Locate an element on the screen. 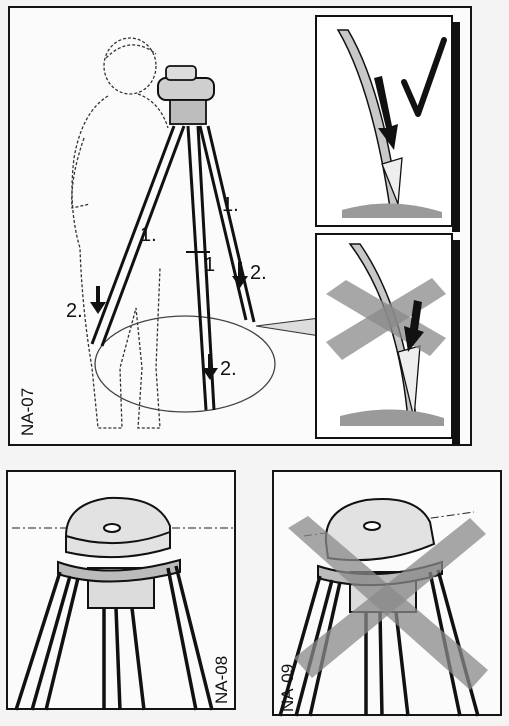 The width and height of the screenshot is (509, 726). step-label-1-right: 1. is located at coordinates (230, 205).